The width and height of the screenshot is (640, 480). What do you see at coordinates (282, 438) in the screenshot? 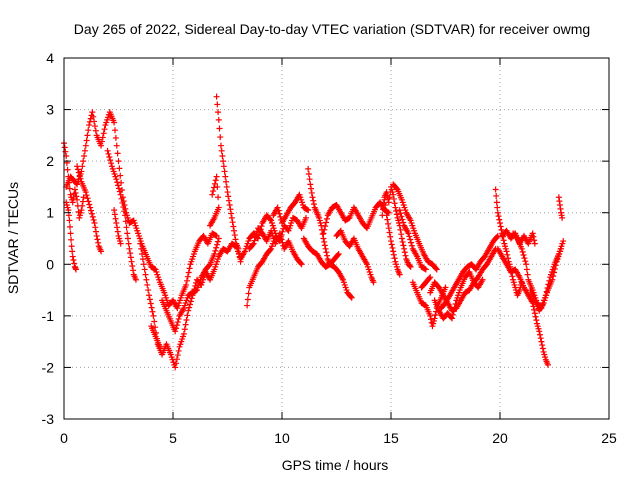
I see `x-tick-label: 10` at bounding box center [282, 438].